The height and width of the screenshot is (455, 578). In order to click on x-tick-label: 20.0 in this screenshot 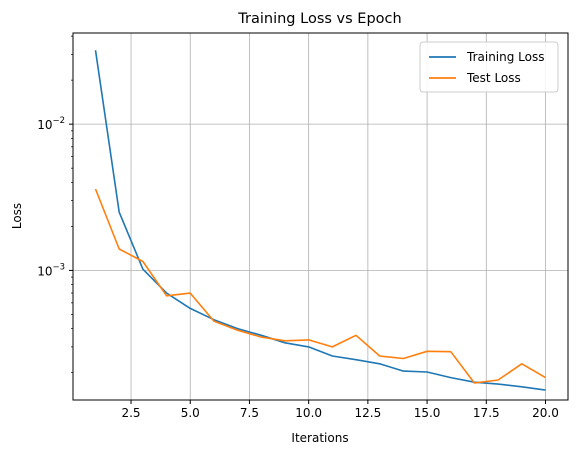, I will do `click(545, 413)`.